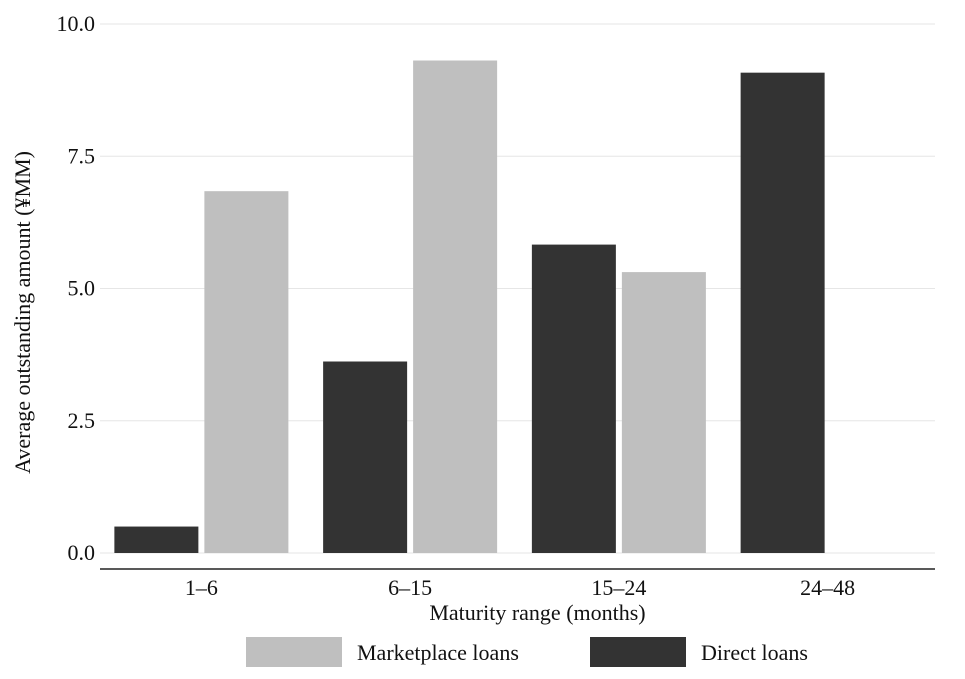 This screenshot has height=679, width=965. Describe the element at coordinates (618, 587) in the screenshot. I see `x-tick-label: 15–24` at that location.